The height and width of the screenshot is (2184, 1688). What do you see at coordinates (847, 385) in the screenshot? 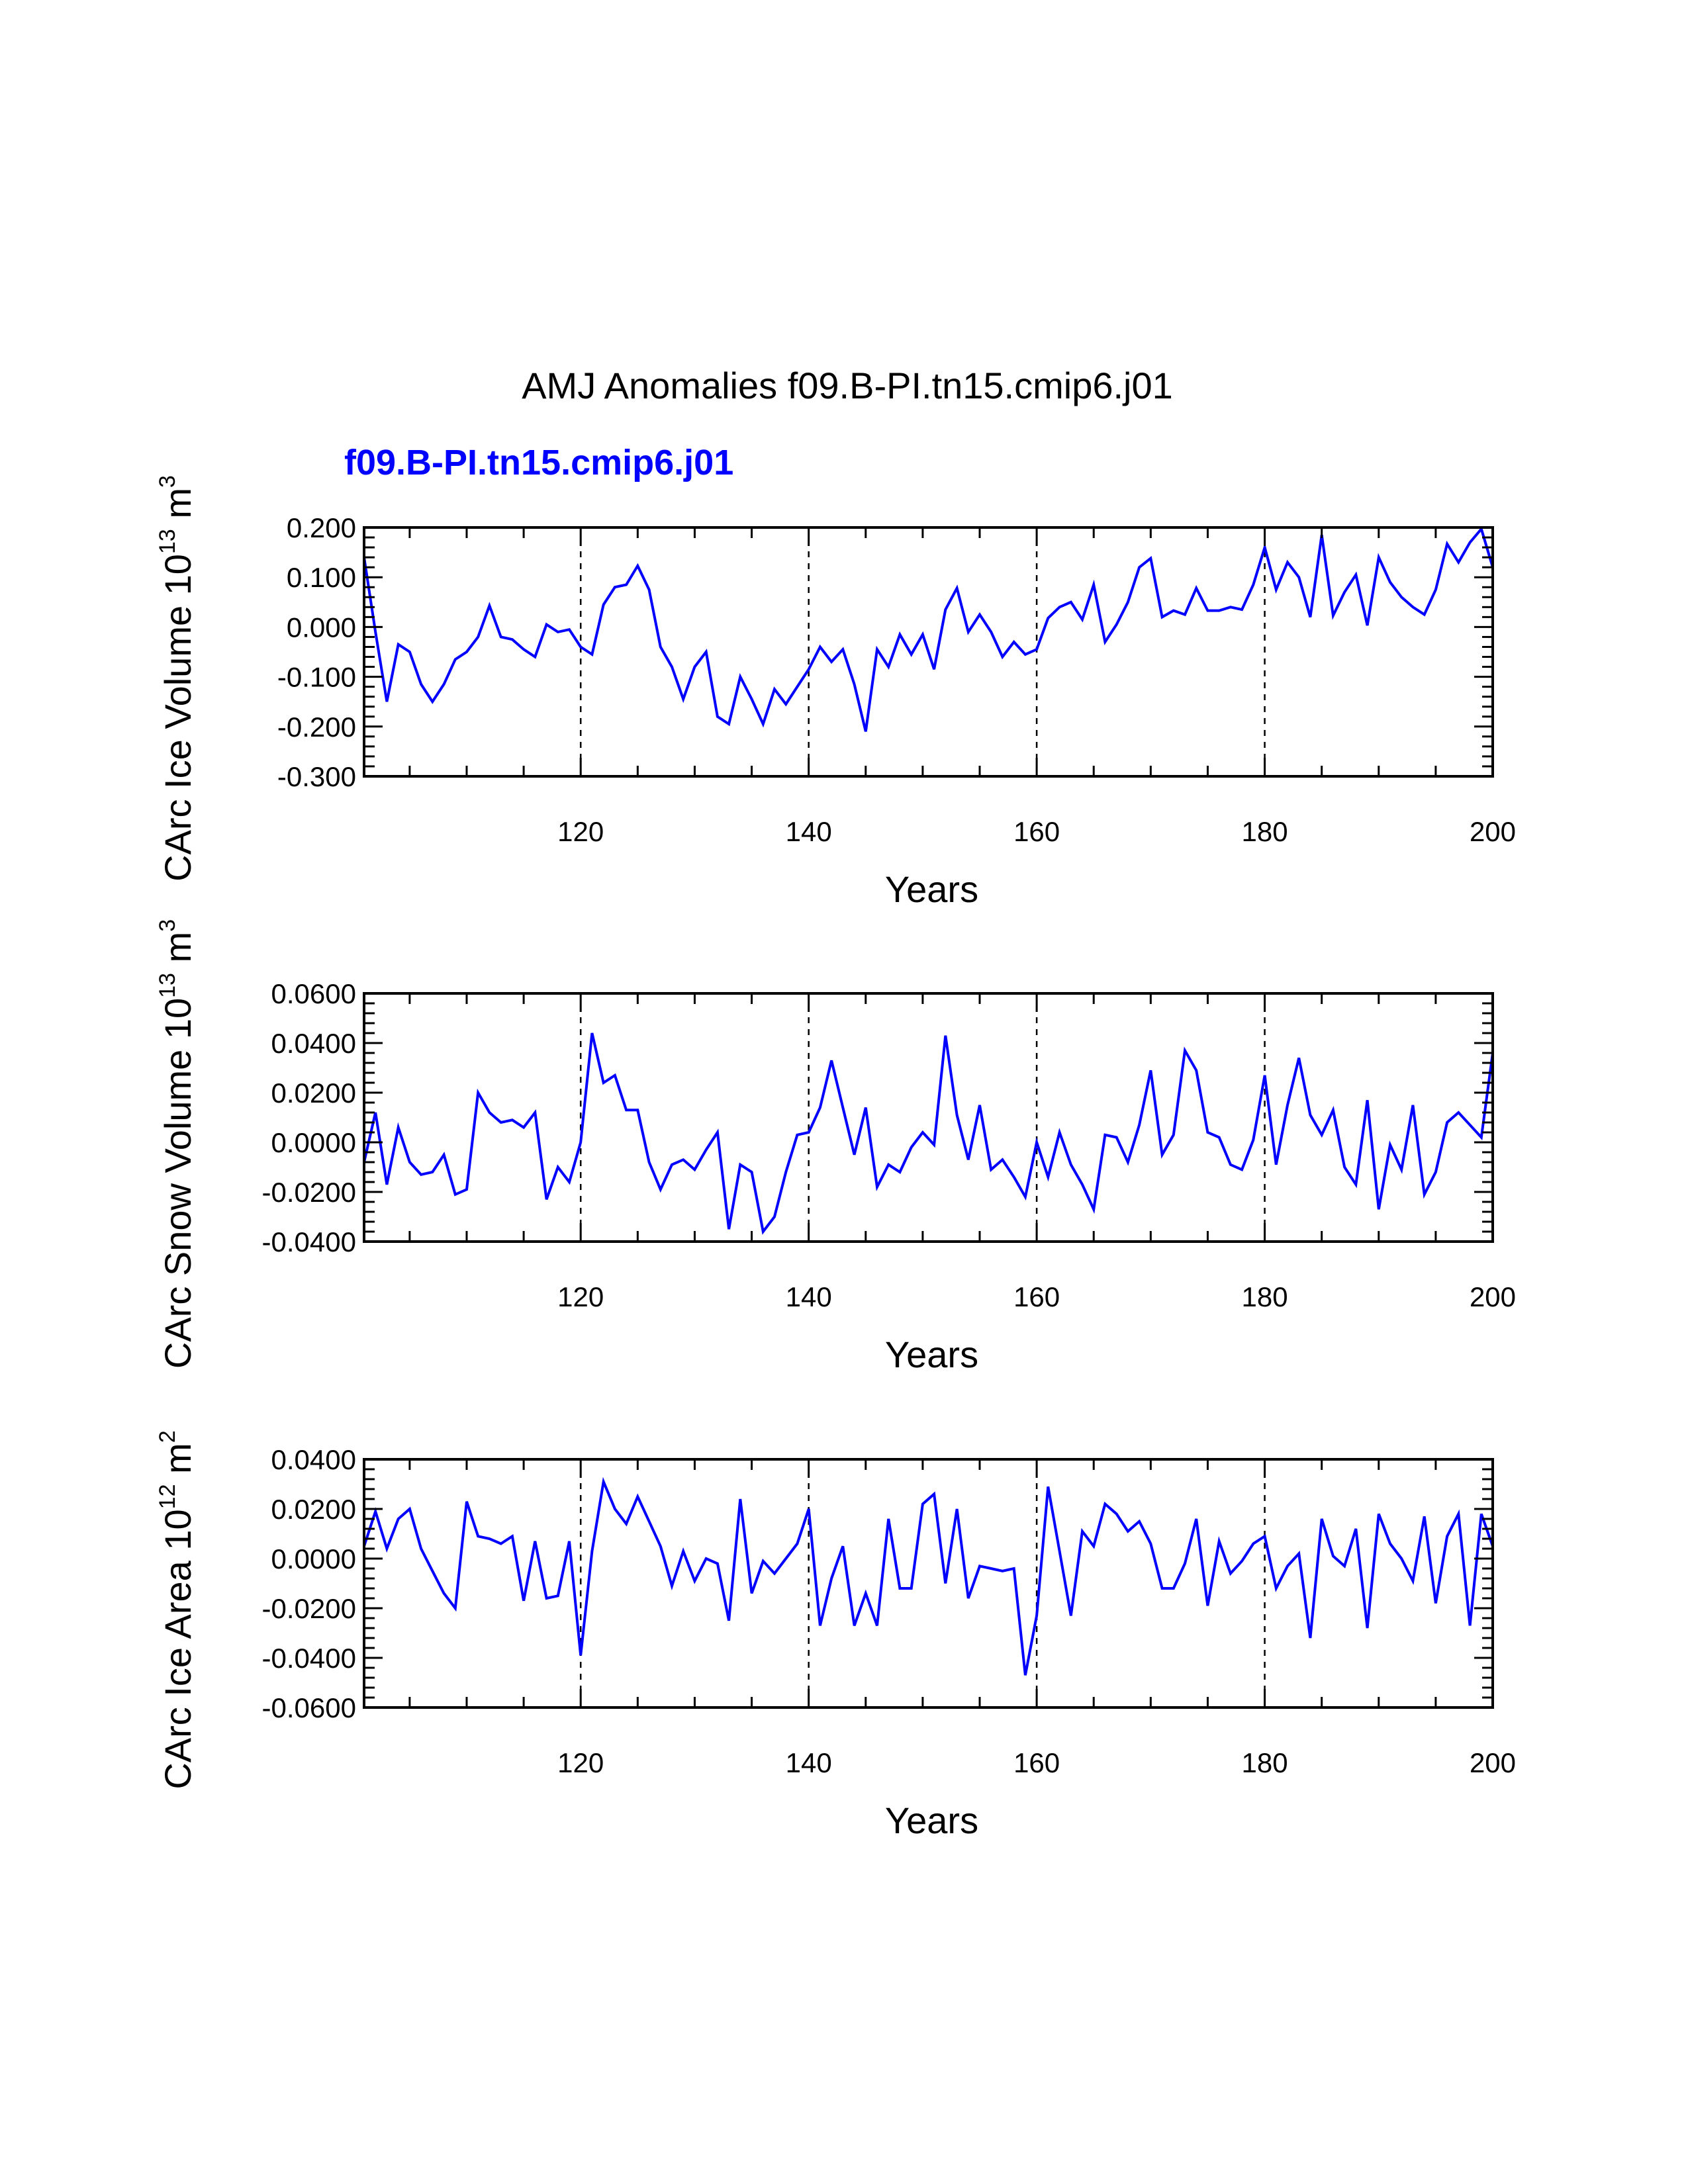
I see `figure-title: AMJ Anomalies f09.B-PI.tn15.cmip6.j01` at bounding box center [847, 385].